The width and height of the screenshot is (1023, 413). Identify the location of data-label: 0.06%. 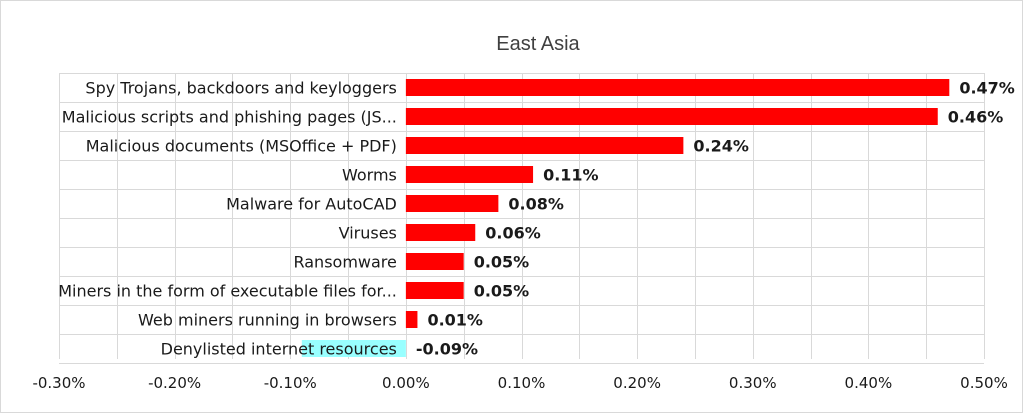
(513, 233).